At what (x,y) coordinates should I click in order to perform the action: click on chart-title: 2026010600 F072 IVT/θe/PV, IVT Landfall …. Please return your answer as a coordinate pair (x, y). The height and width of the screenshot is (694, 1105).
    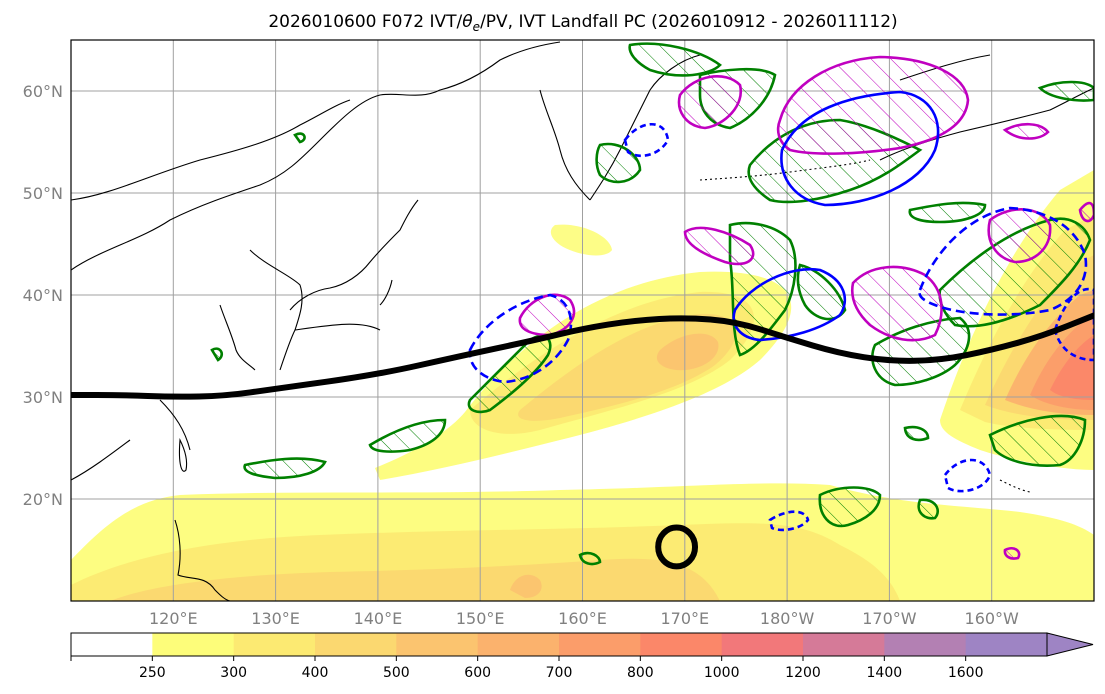
    Looking at the image, I should click on (582, 23).